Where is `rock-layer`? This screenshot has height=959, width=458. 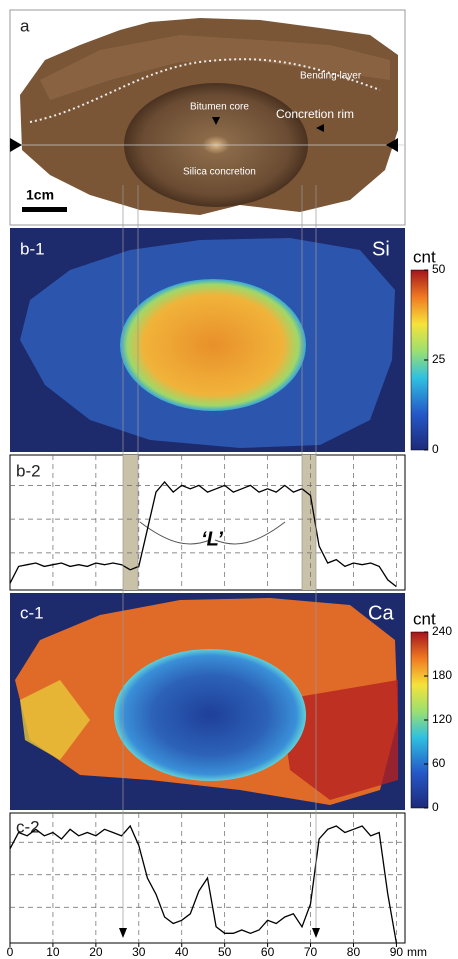 rock-layer is located at coordinates (215, 67).